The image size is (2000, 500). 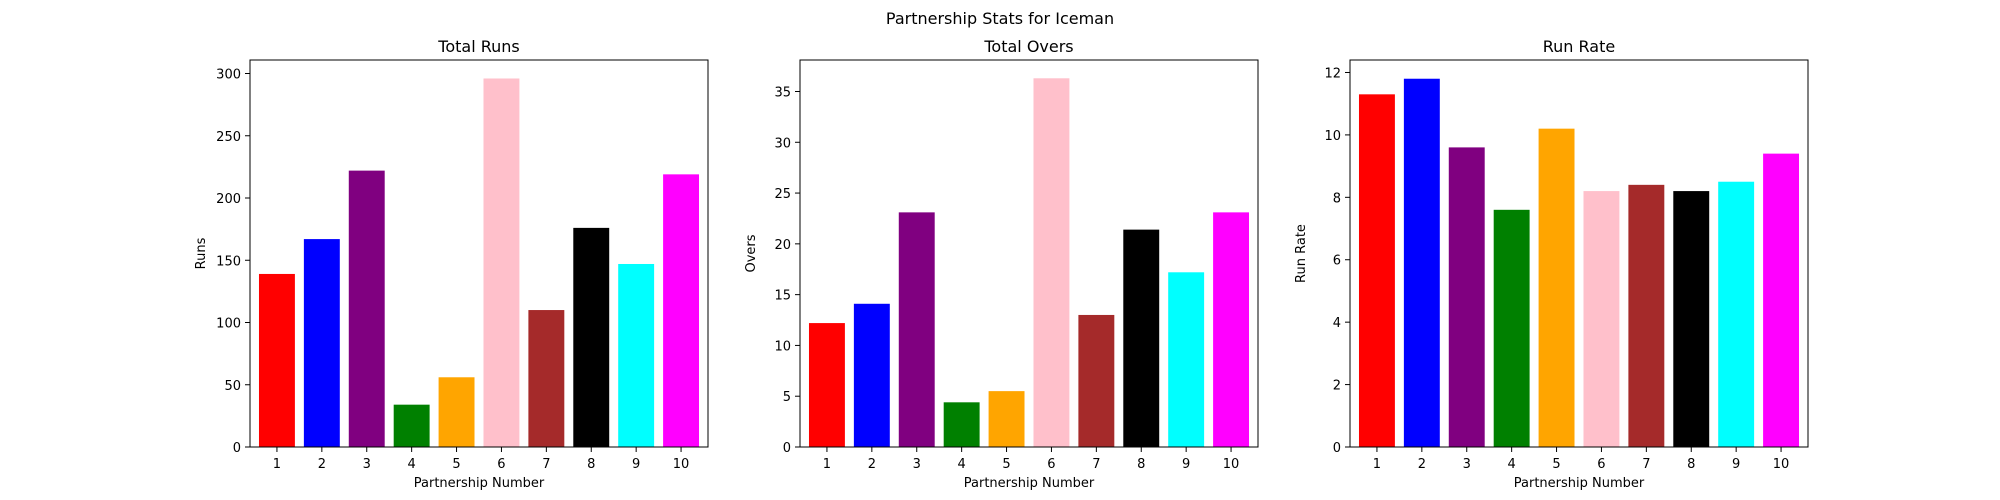 What do you see at coordinates (1332, 73) in the screenshot?
I see `y-tick-label-3-7: 12` at bounding box center [1332, 73].